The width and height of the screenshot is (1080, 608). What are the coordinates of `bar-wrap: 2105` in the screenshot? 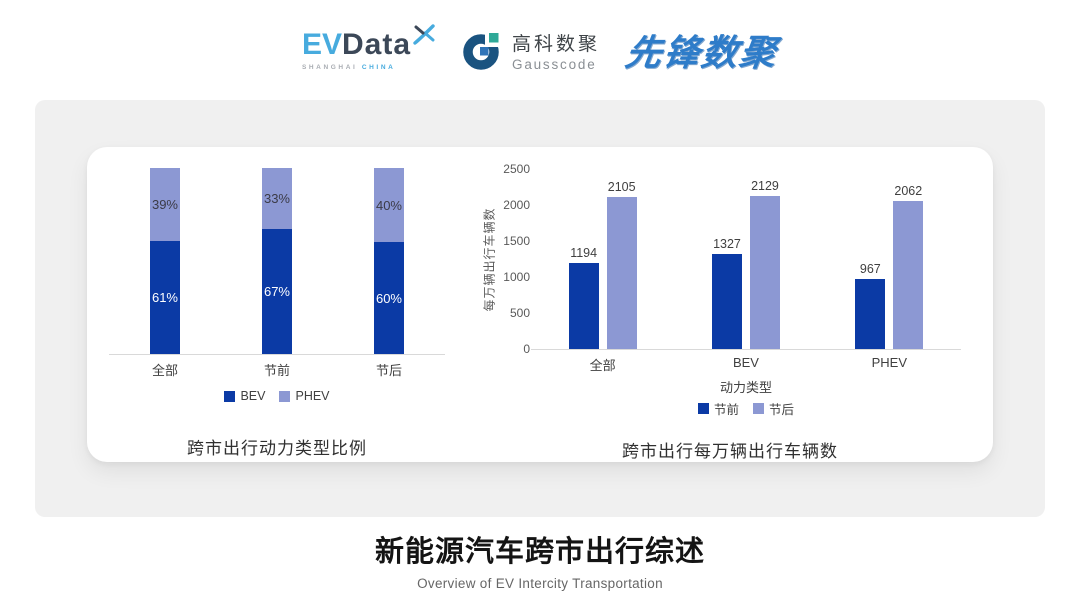 It's located at (621, 259).